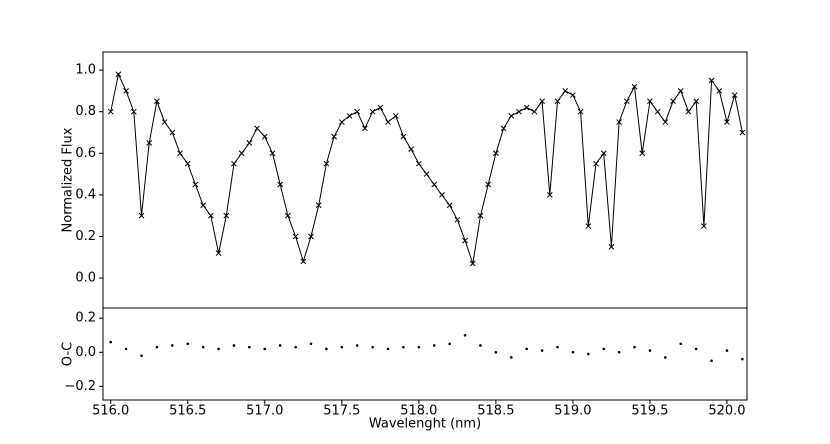  I want to click on y-tick-label: 1.0, so click(85, 70).